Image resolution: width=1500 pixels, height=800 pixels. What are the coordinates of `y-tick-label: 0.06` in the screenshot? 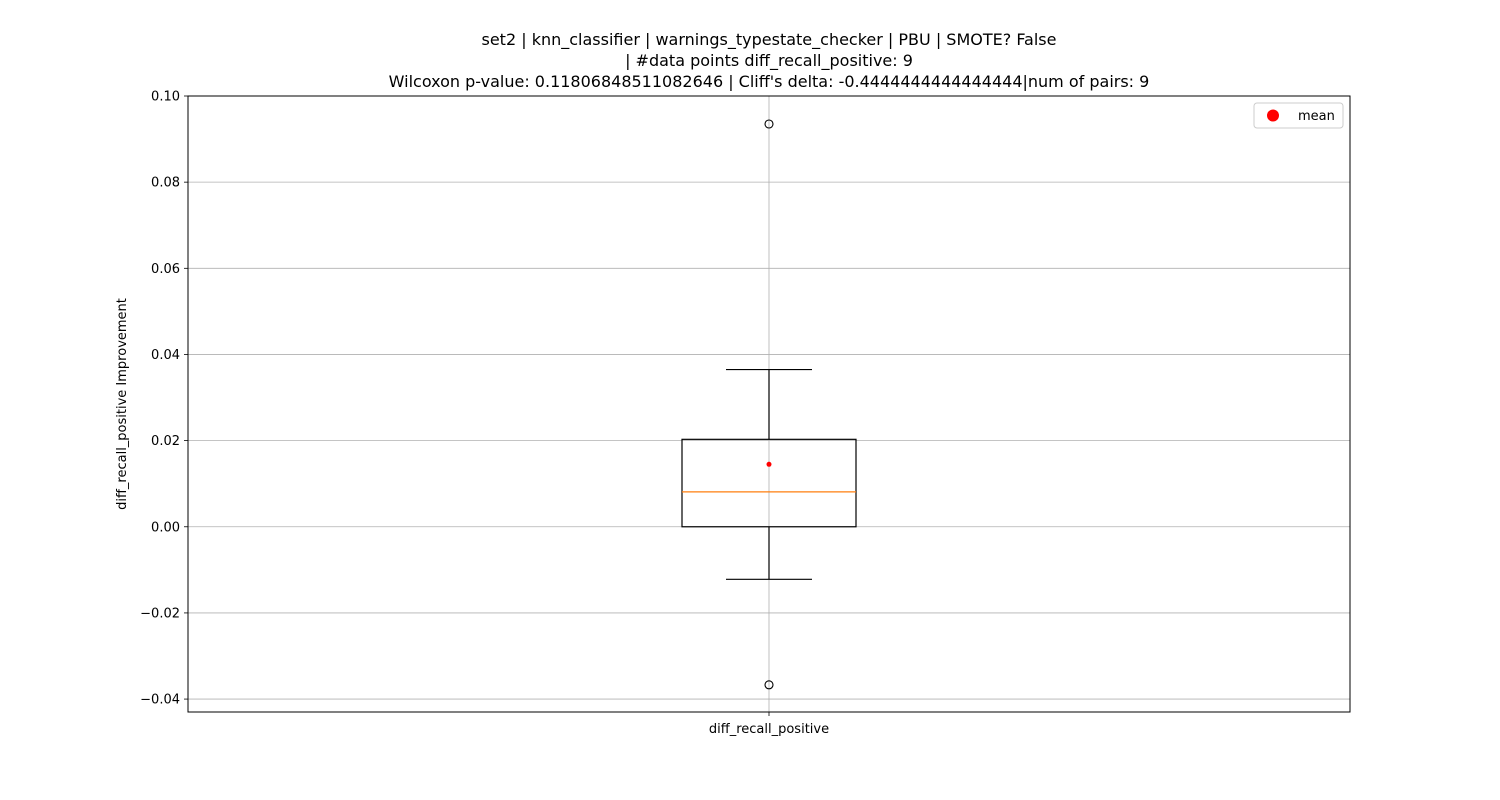 It's located at (165, 269).